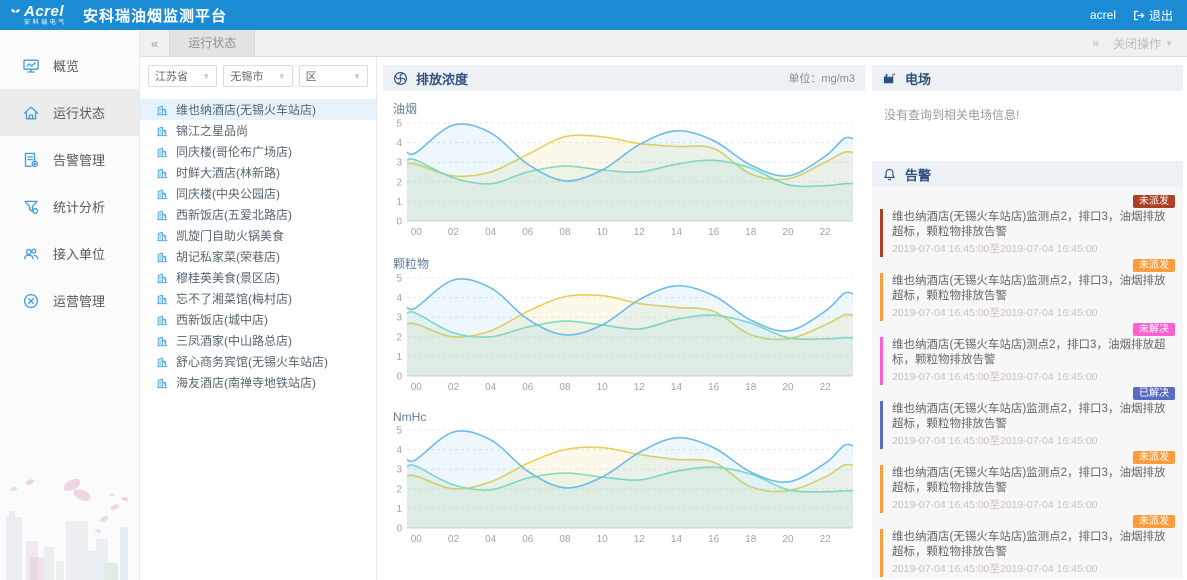 The height and width of the screenshot is (580, 1187). What do you see at coordinates (624, 328) in the screenshot?
I see `chart-block: 颗粒物 0 1 2 3 4 5 00 02 04 06 08 10 12 14 16 18 20 22` at bounding box center [624, 328].